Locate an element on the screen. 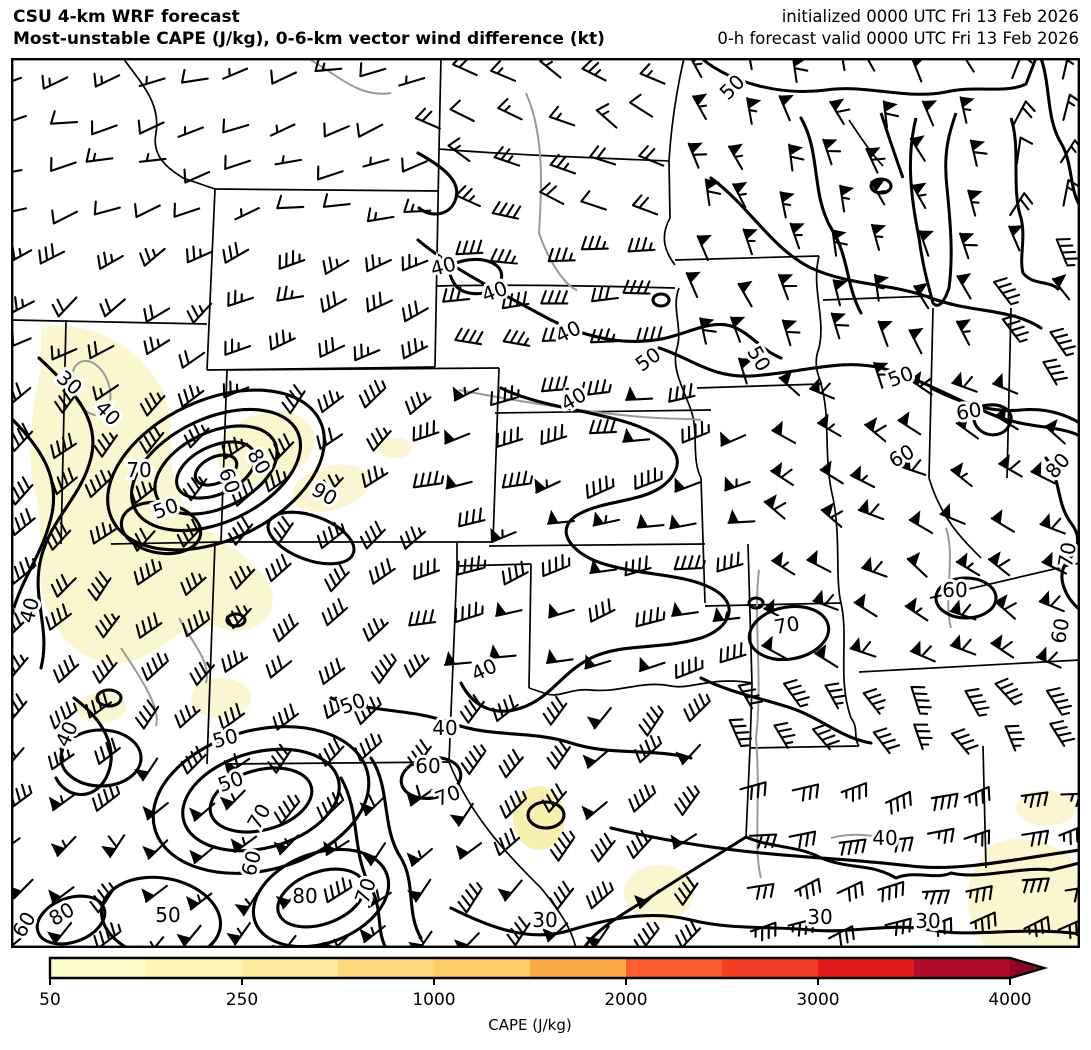  colorbar-tick-label: 4000 is located at coordinates (1009, 1000).